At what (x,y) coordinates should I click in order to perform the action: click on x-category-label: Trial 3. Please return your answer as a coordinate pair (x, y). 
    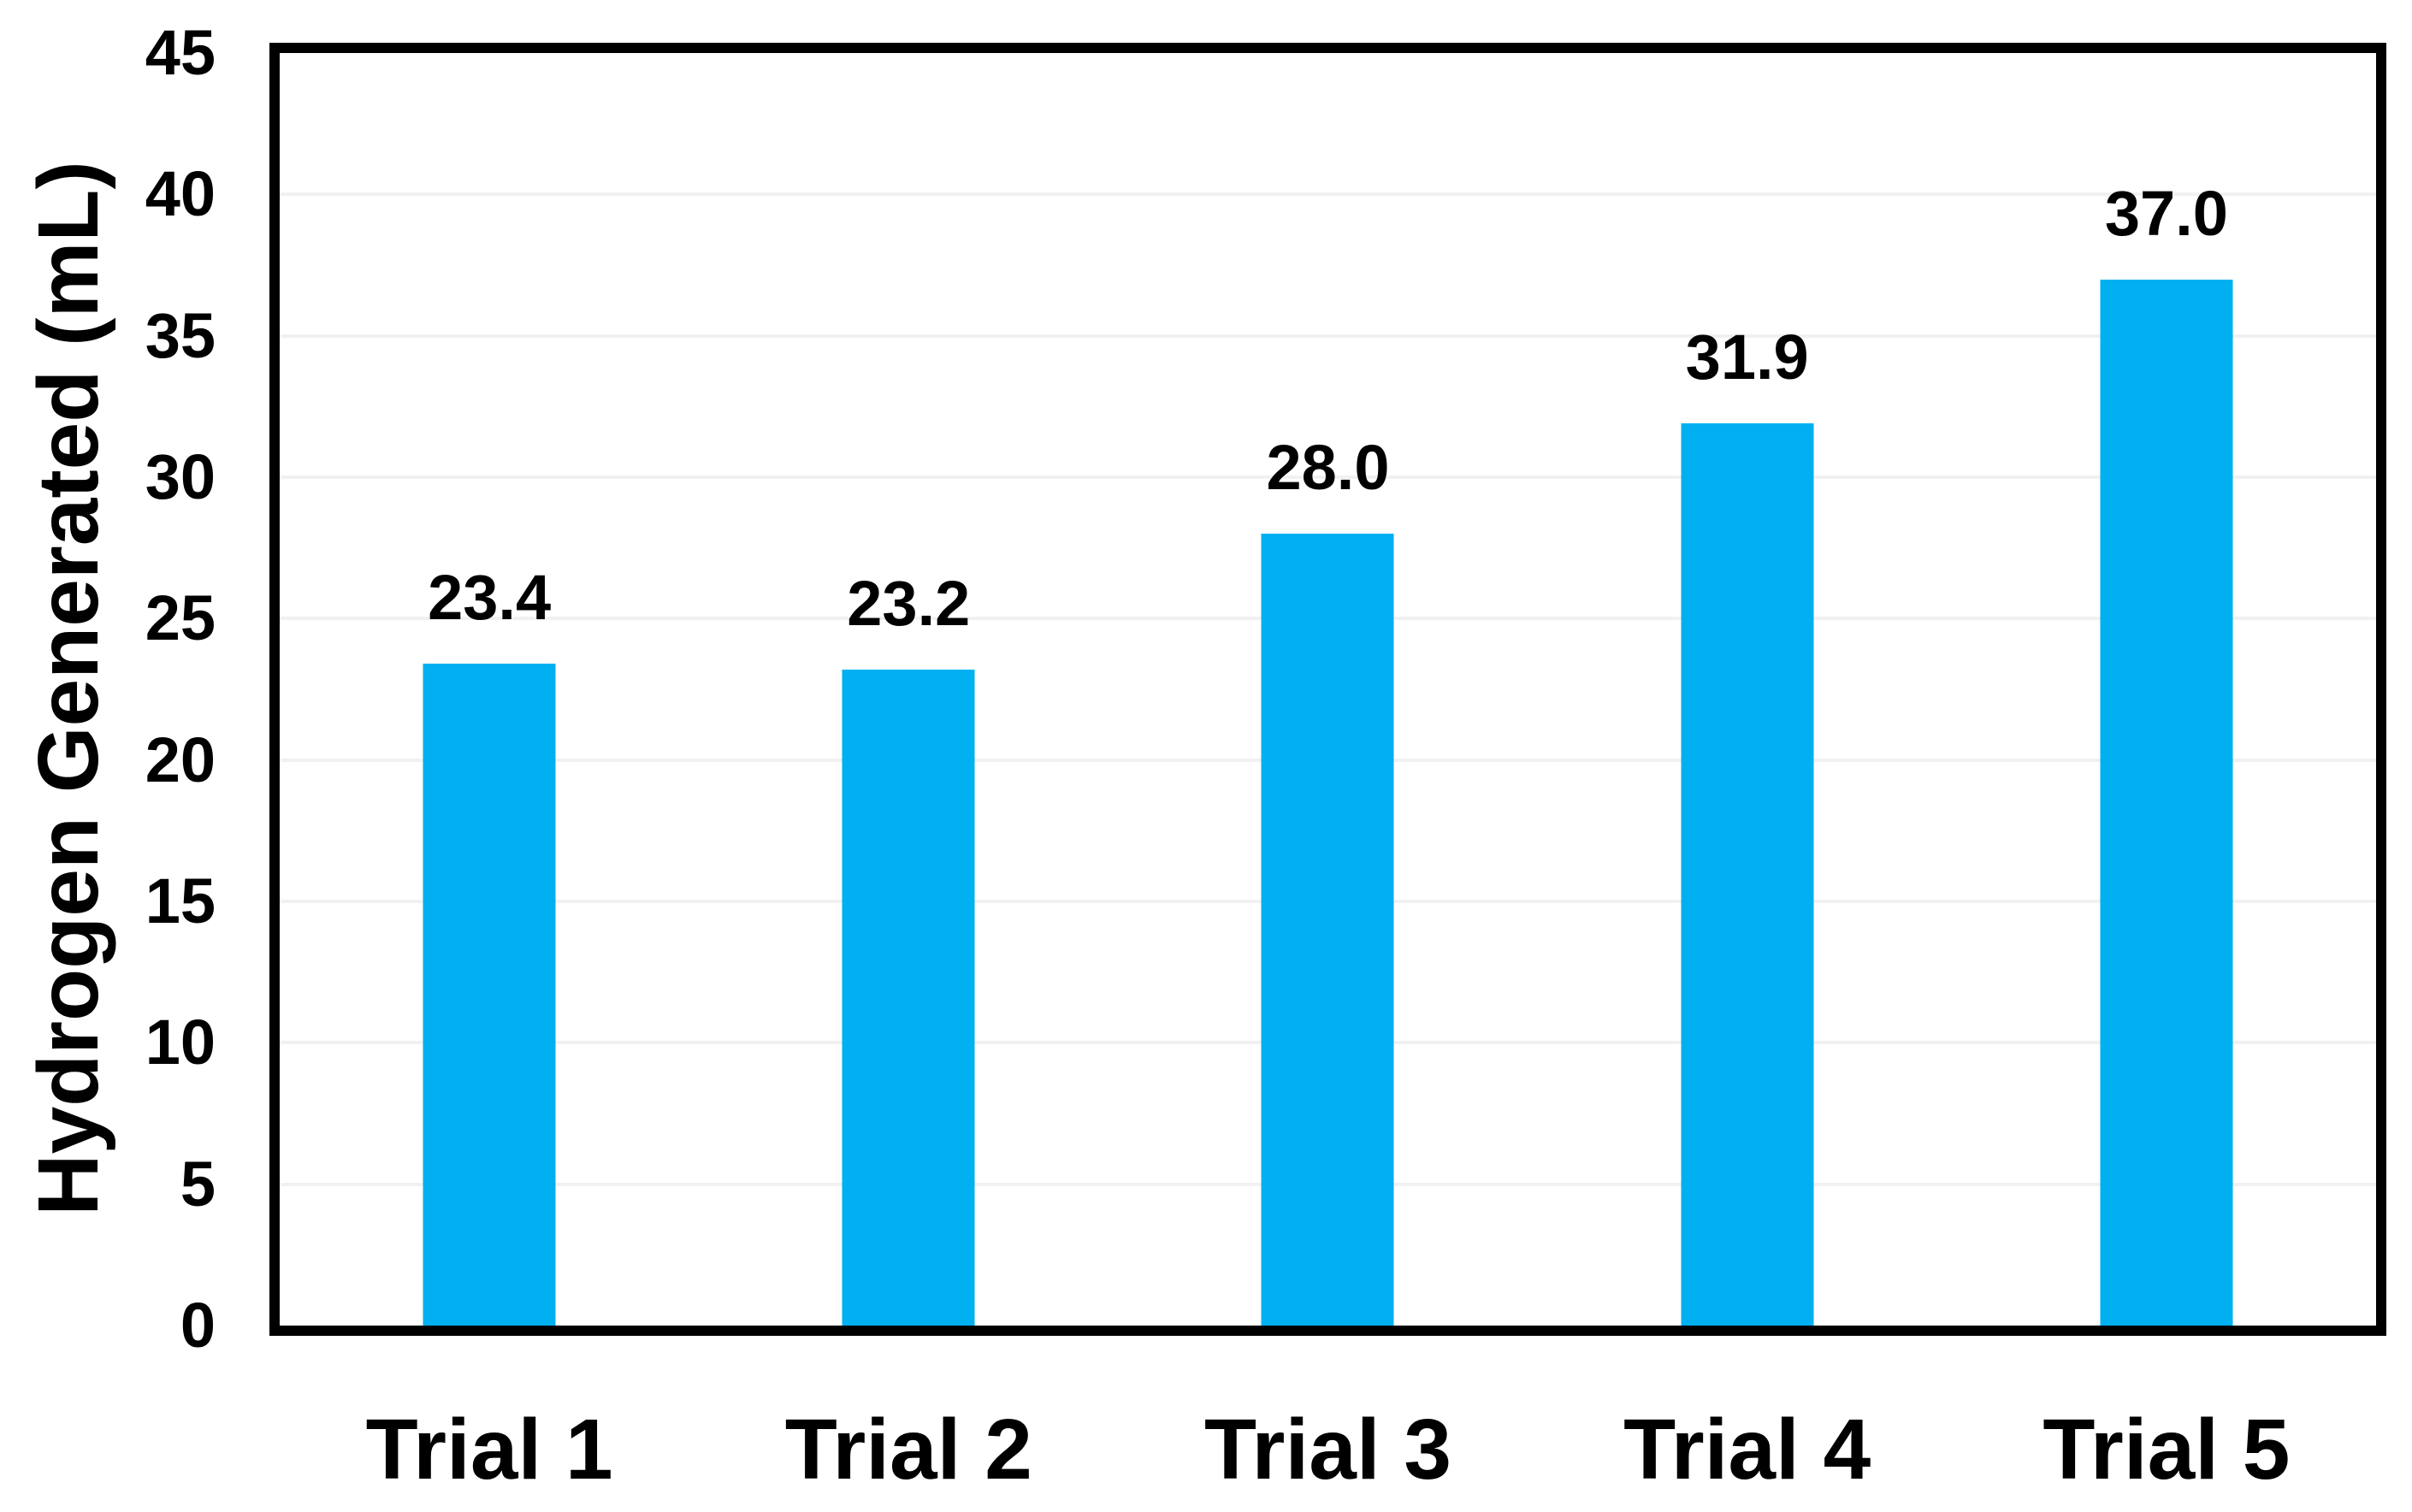
    Looking at the image, I should click on (1327, 1449).